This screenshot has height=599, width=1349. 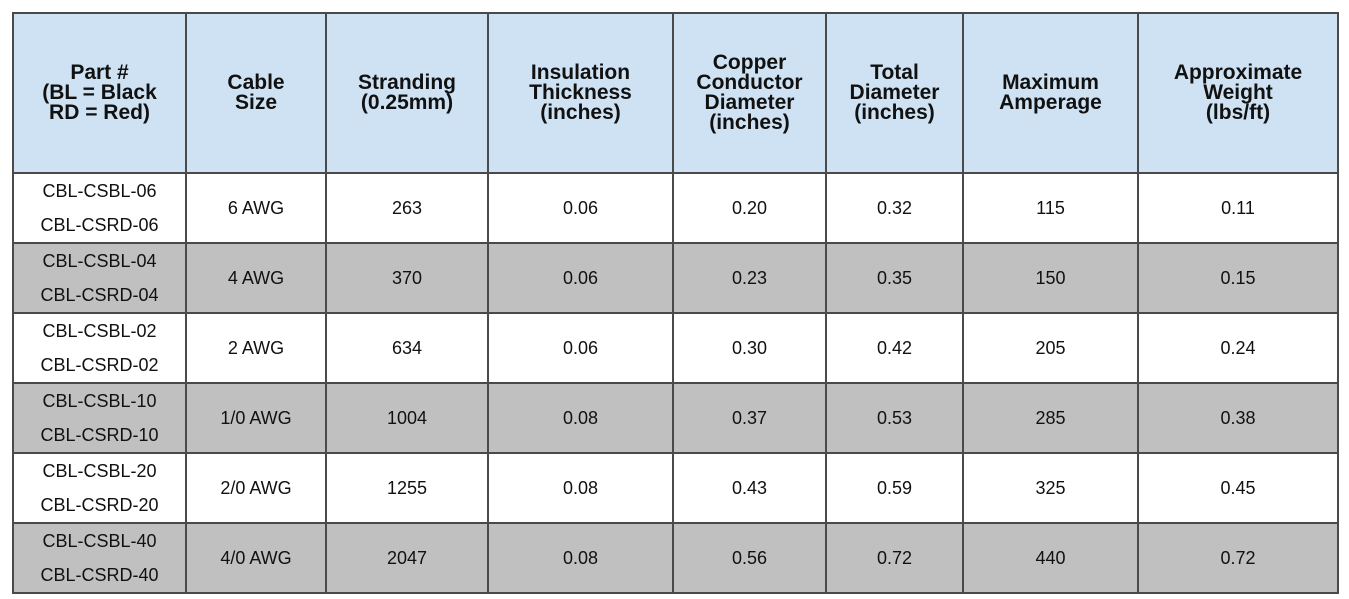 What do you see at coordinates (99, 278) in the screenshot?
I see `data-cell: CBL-CSBL-04 CBL-CSRD-04` at bounding box center [99, 278].